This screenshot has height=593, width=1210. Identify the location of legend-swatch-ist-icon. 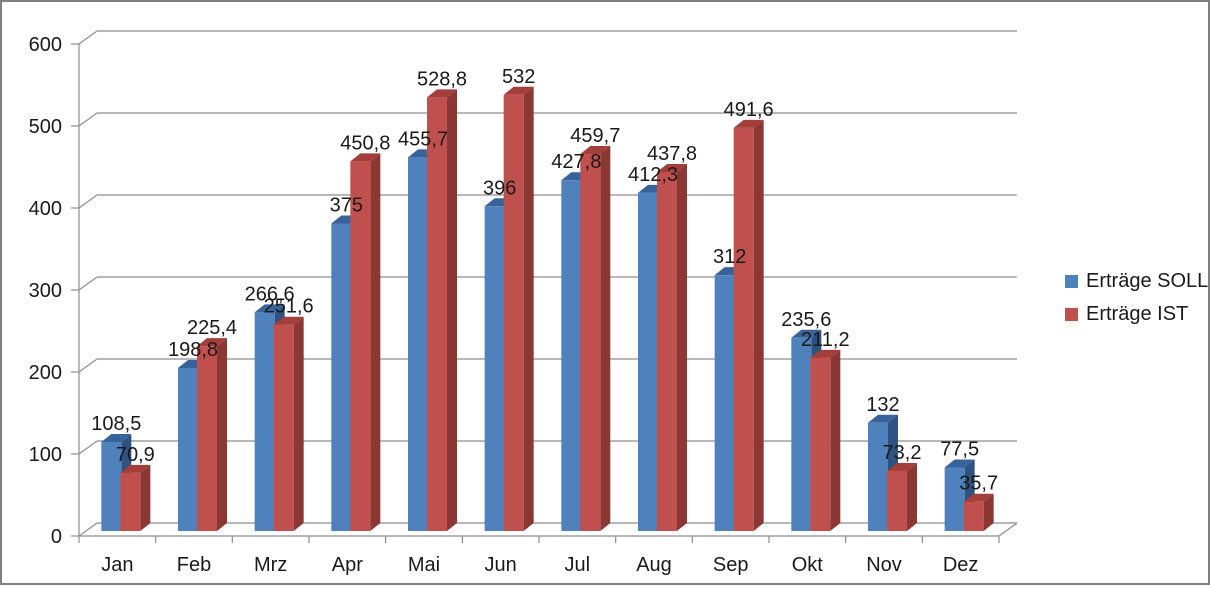
(1071, 314).